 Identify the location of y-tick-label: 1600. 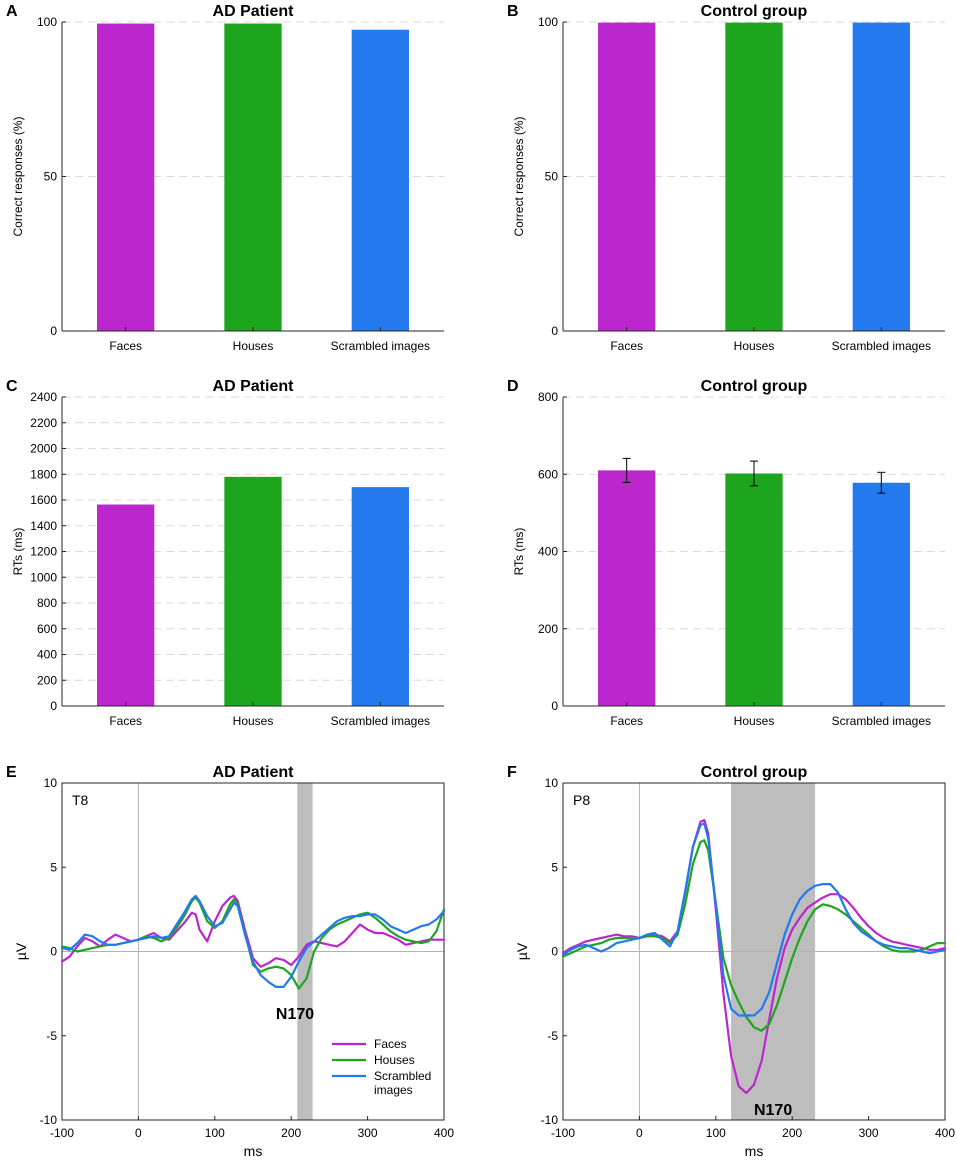
(43, 500).